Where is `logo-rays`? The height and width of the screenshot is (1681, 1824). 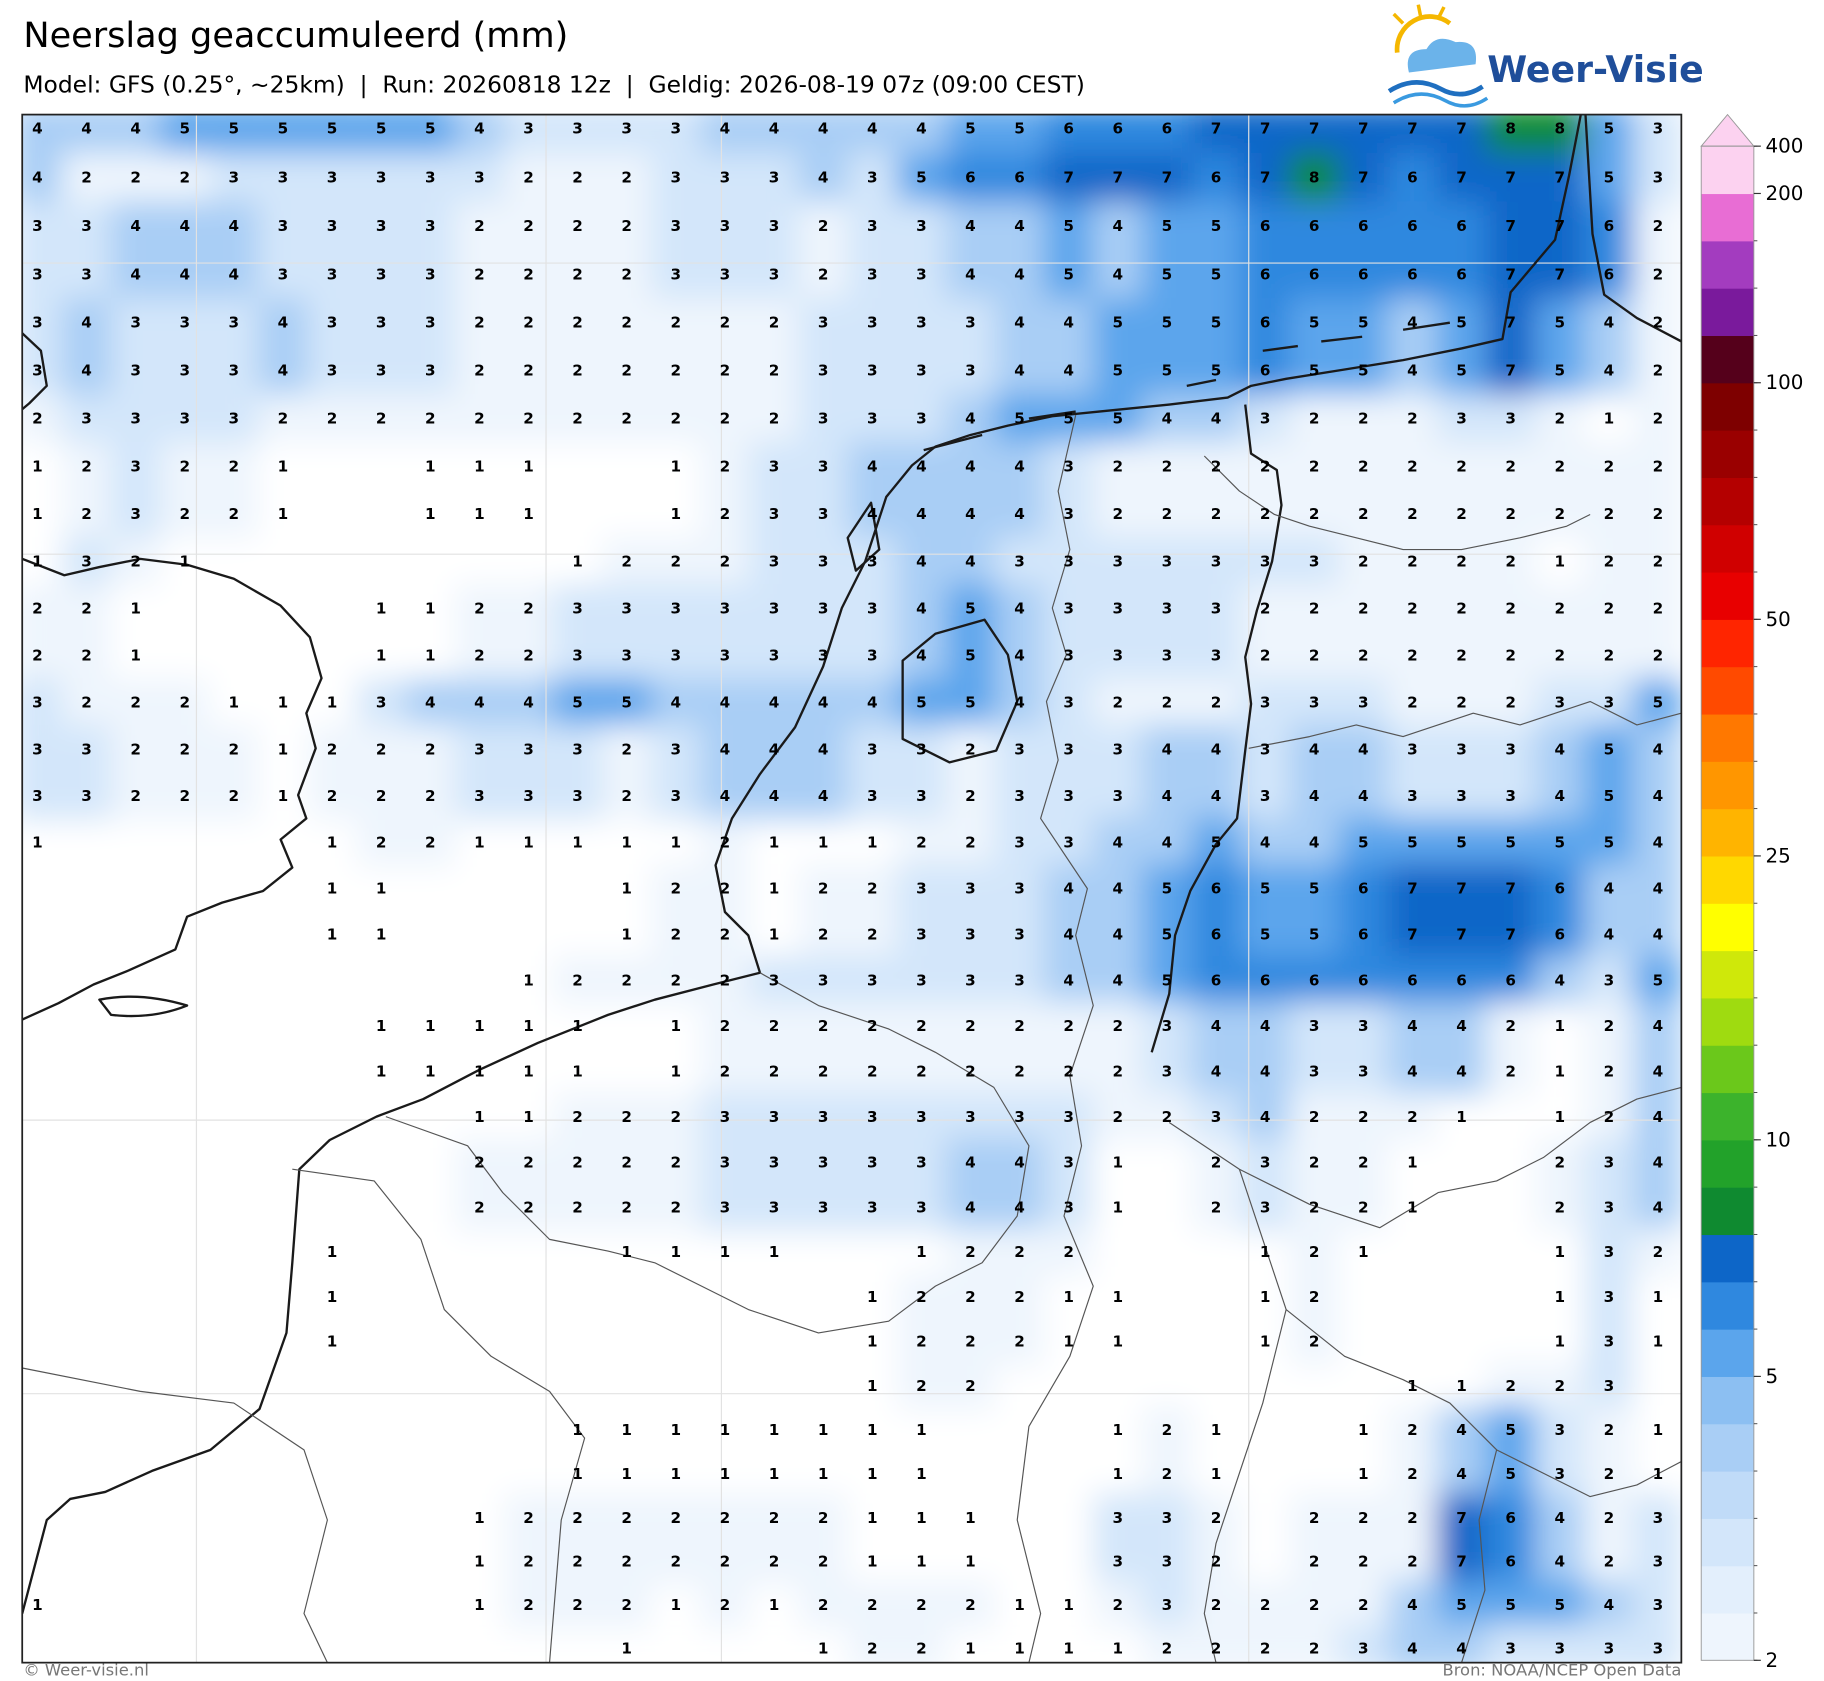 logo-rays is located at coordinates (1419, 14).